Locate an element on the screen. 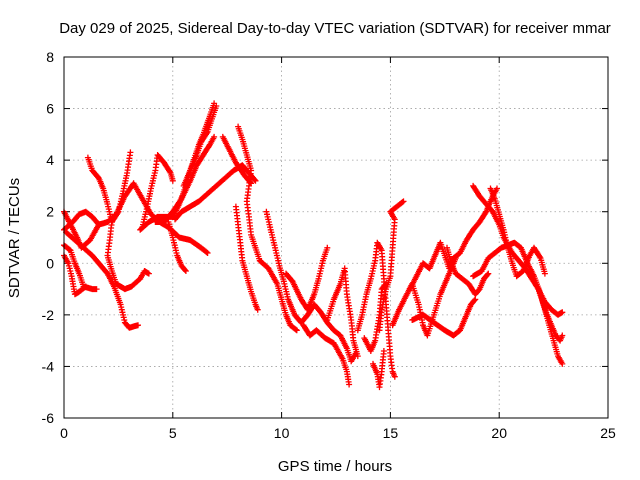  y-tick-label: 4 is located at coordinates (50, 160).